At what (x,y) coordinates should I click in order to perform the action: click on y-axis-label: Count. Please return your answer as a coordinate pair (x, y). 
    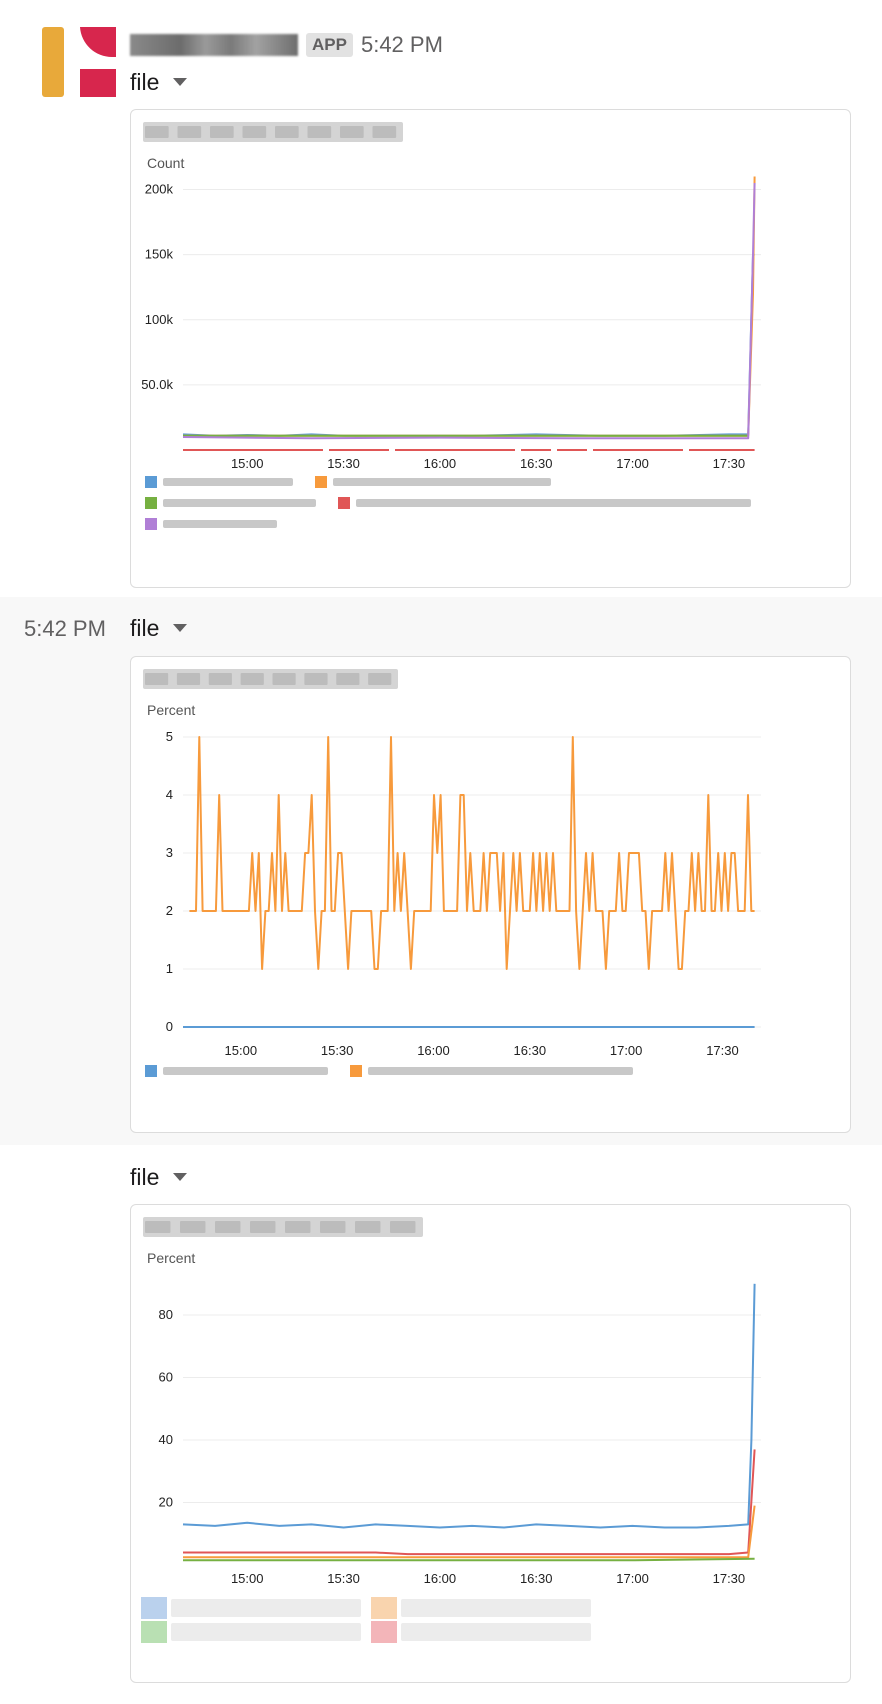
    Looking at the image, I should click on (165, 163).